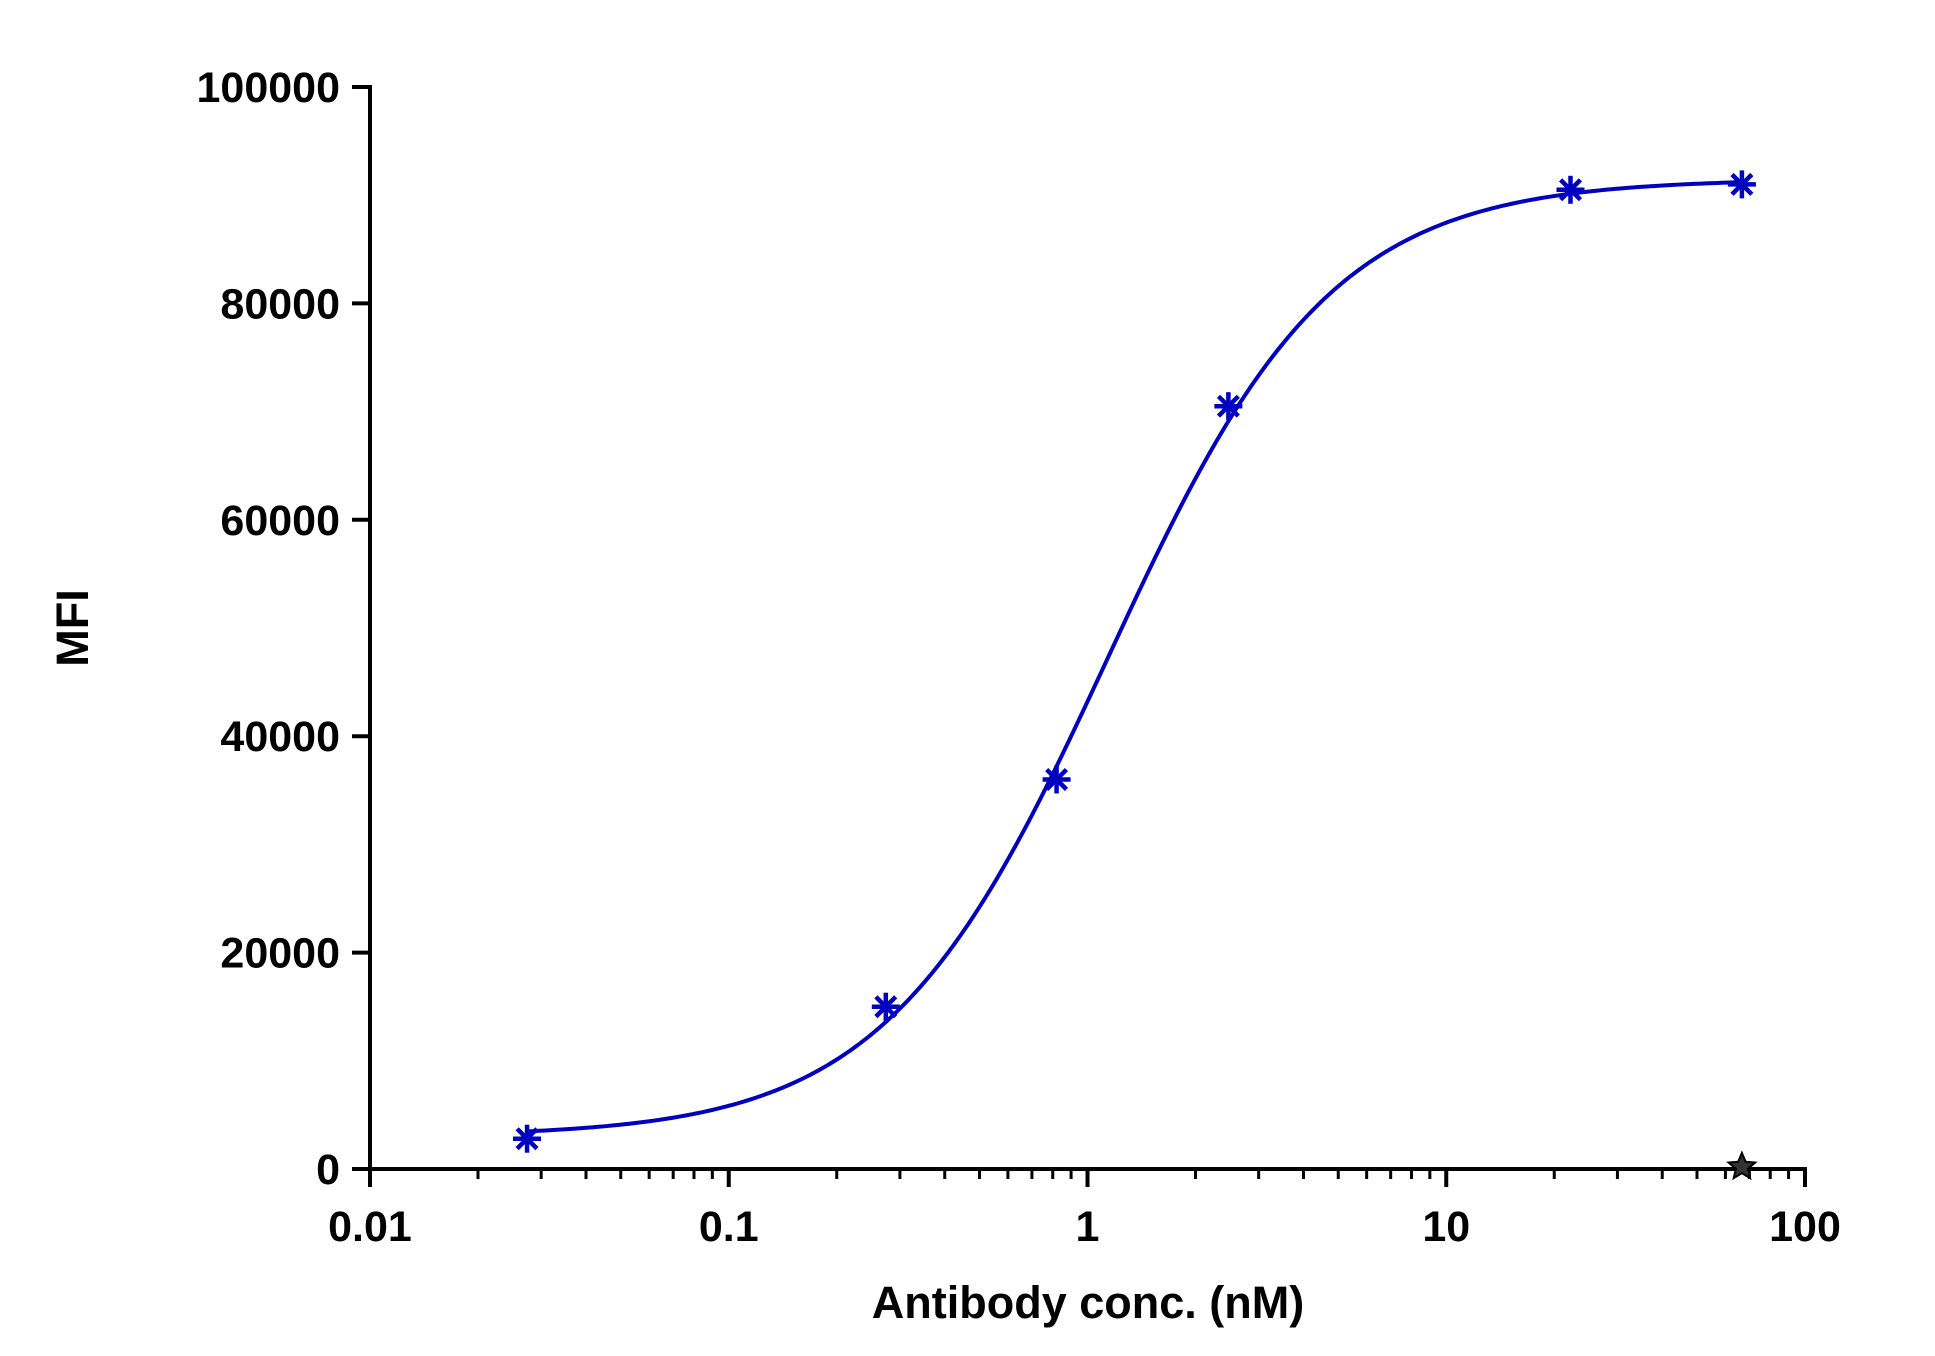  I want to click on x-ticks: 0.01 0.1 1 10 100, so click(1084, 1210).